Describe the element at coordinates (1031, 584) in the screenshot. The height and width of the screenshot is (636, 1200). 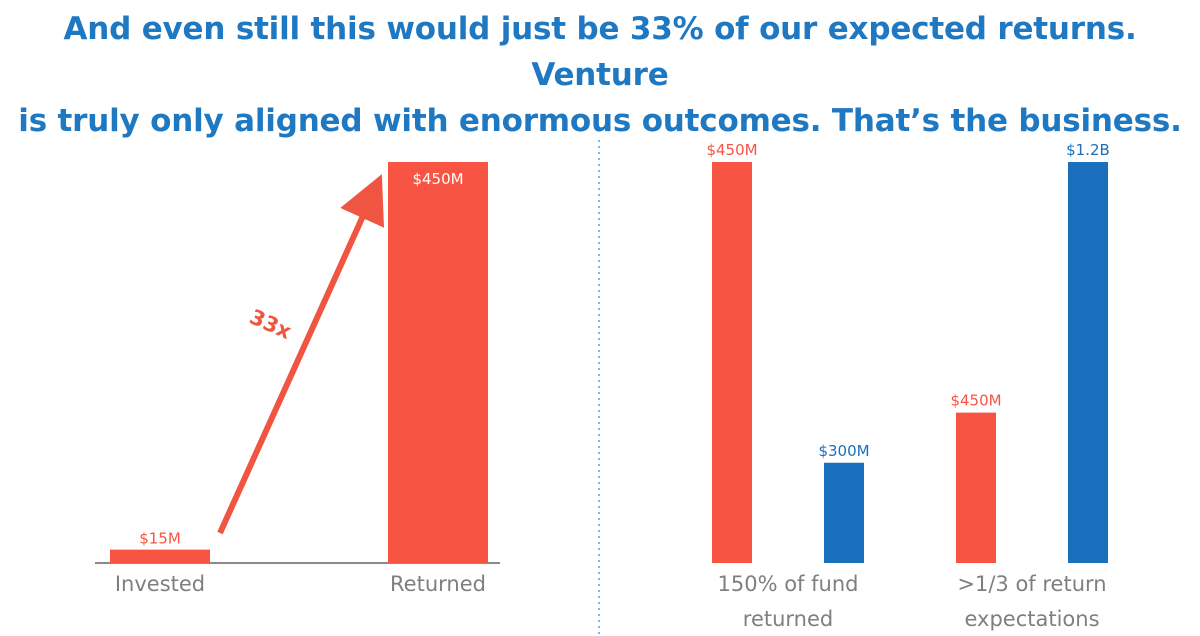
I see `x-tick-third-line1: >1/3 of return` at that location.